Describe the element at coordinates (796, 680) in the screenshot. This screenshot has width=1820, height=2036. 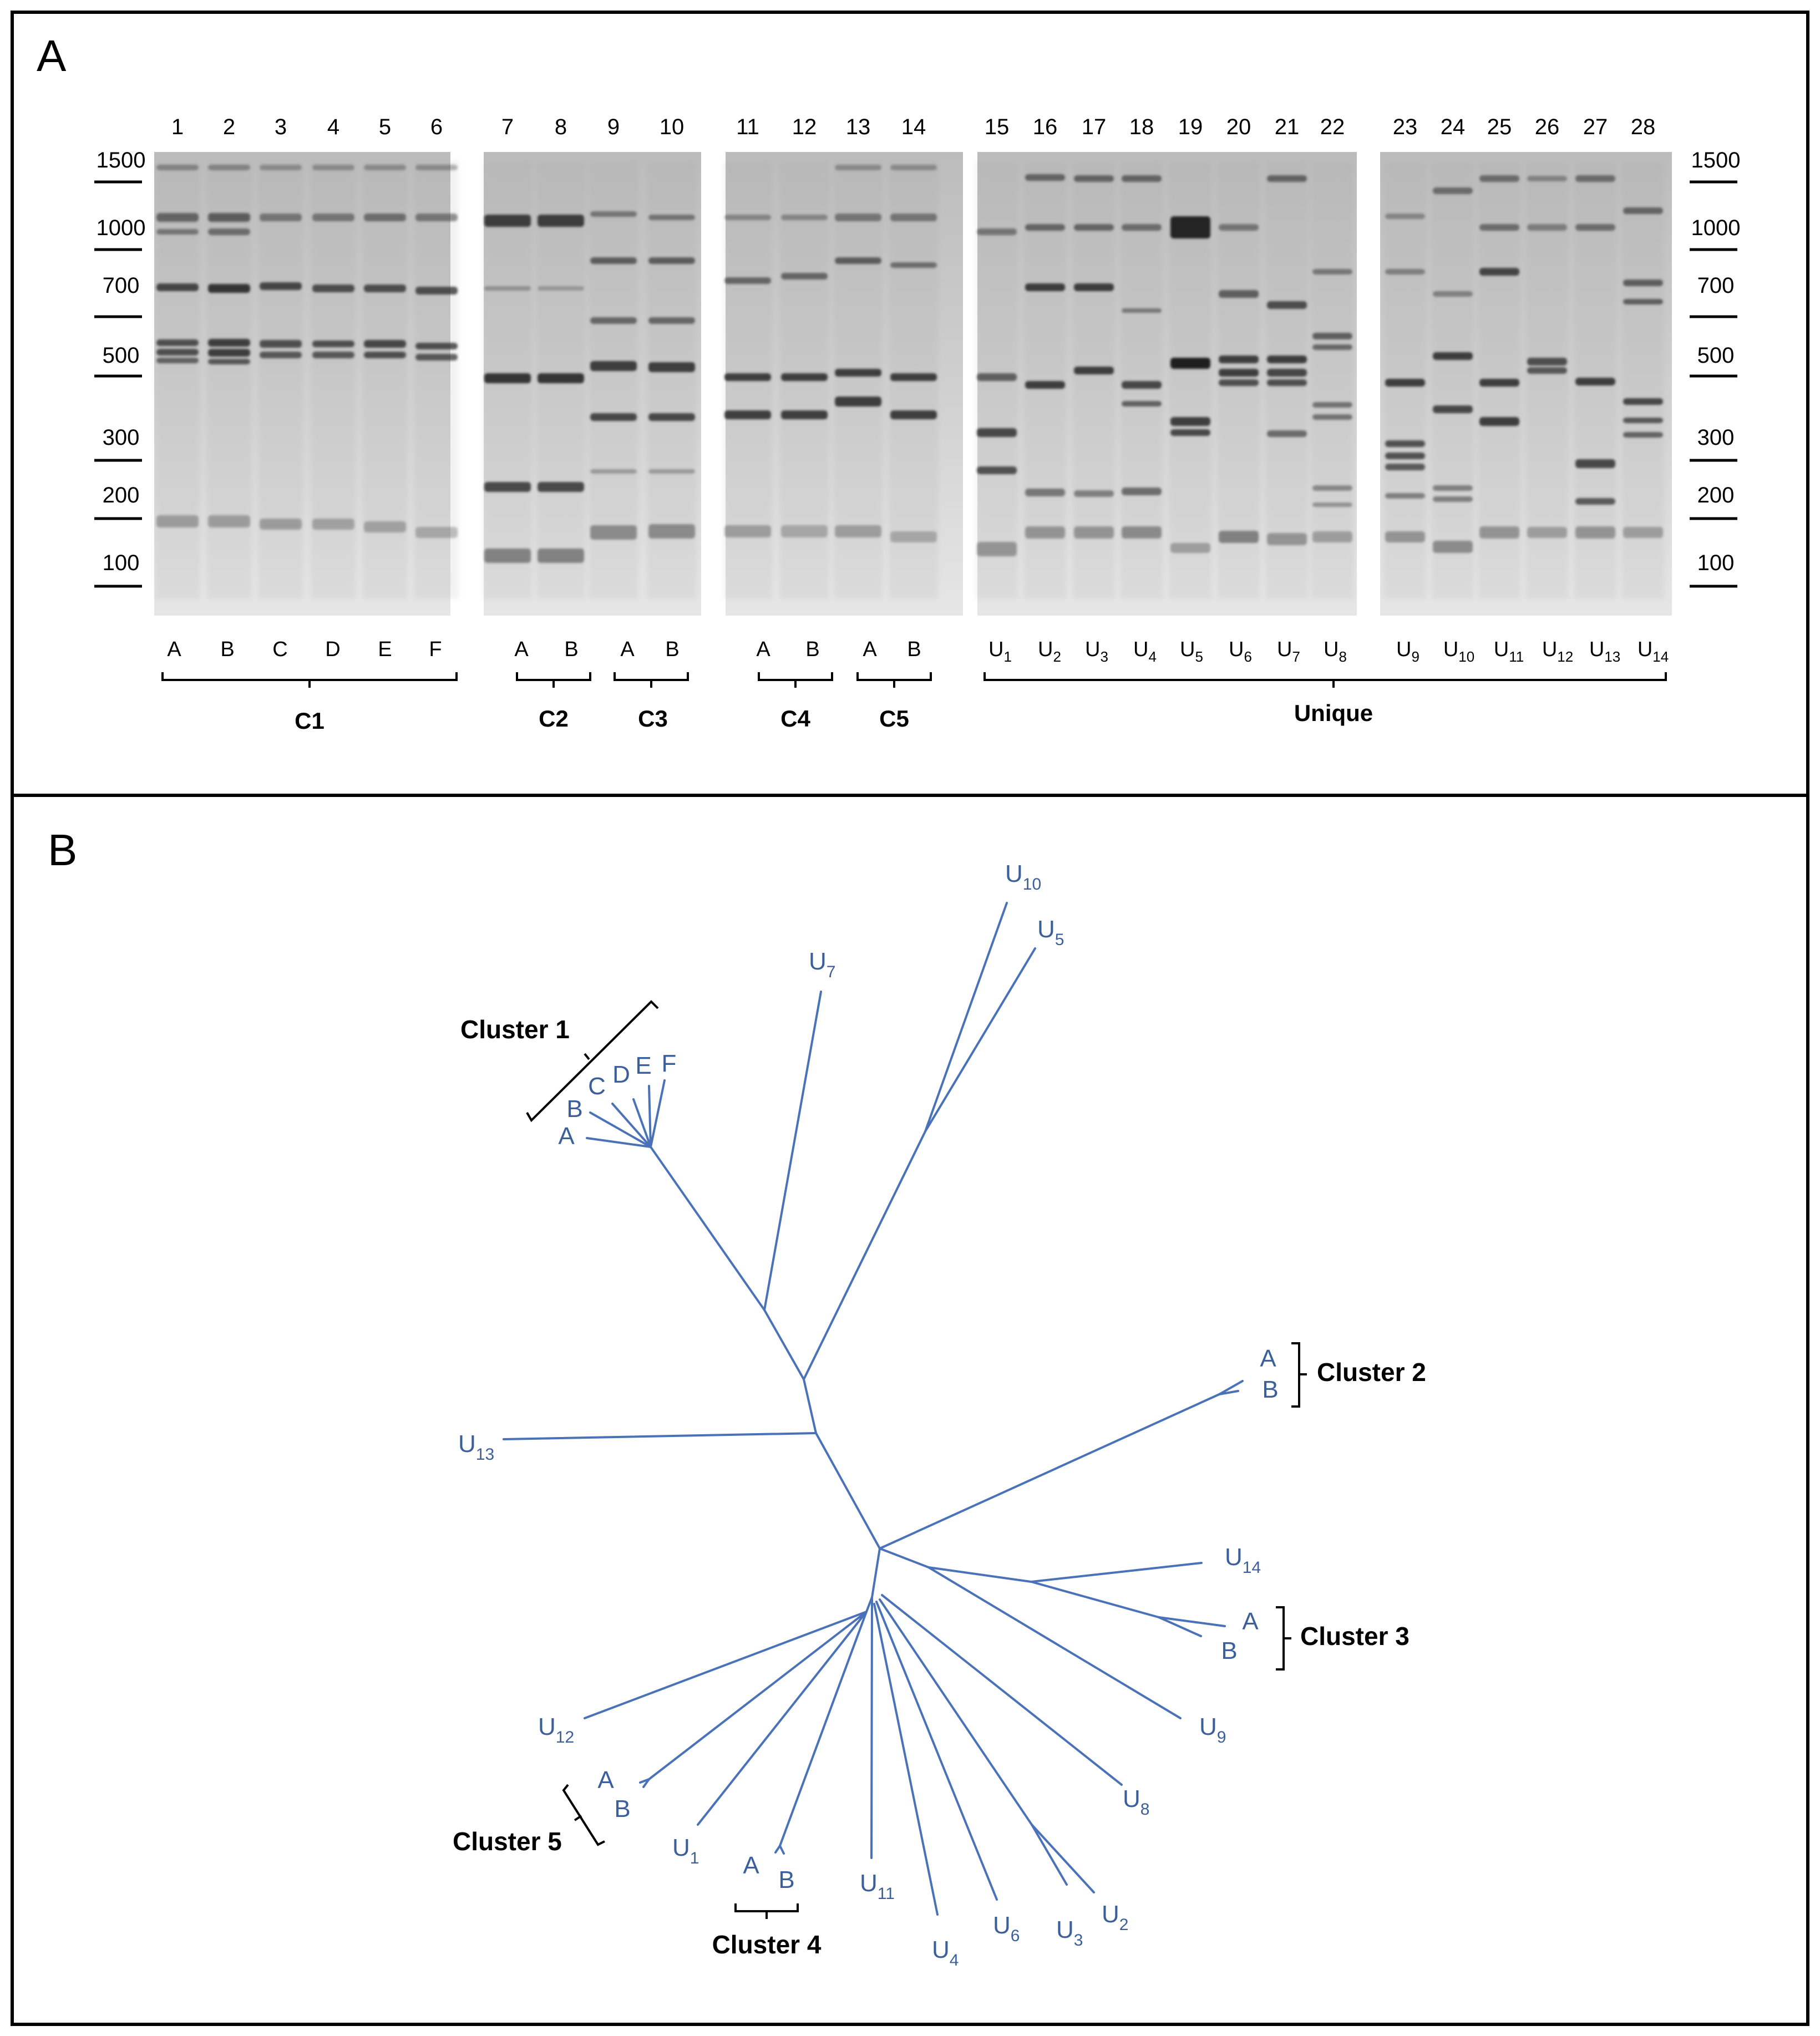
I see `bracket-c4` at that location.